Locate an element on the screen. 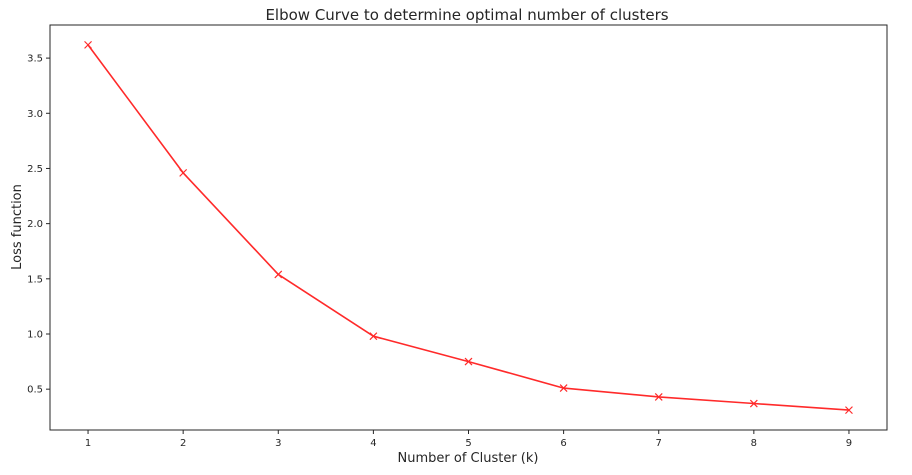 Image resolution: width=912 pixels, height=475 pixels. y-tick-label: 1.5 is located at coordinates (35, 279).